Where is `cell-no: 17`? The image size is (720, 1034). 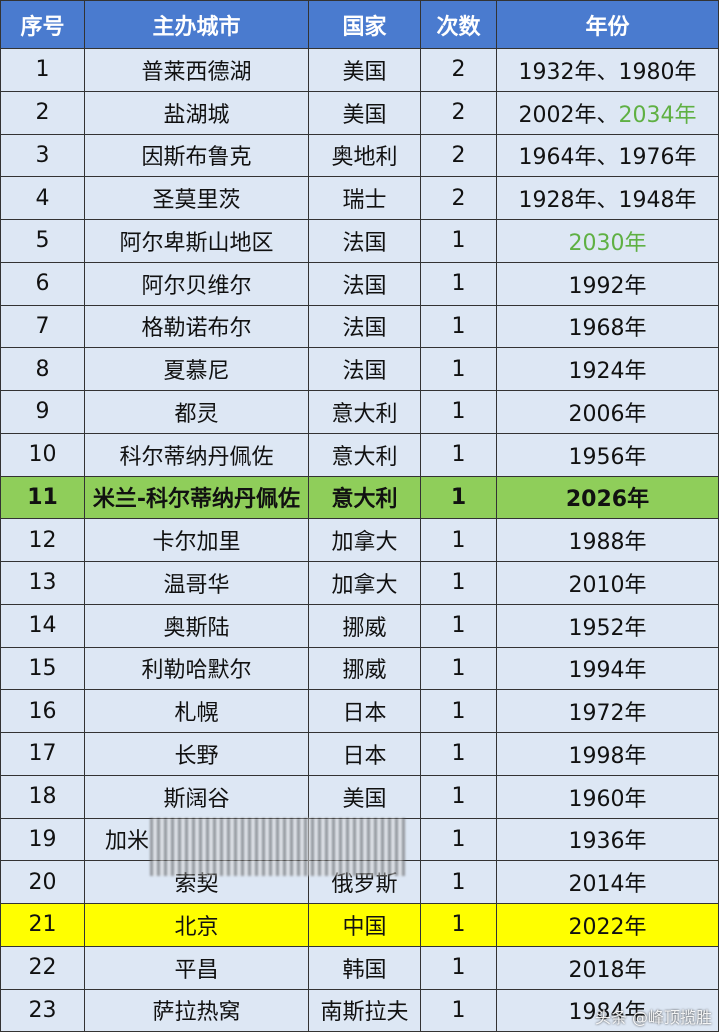
cell-no: 17 is located at coordinates (43, 754).